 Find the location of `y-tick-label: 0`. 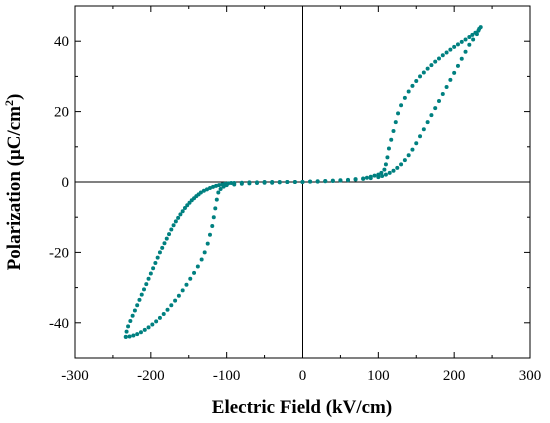

y-tick-label: 0 is located at coordinates (66, 183).